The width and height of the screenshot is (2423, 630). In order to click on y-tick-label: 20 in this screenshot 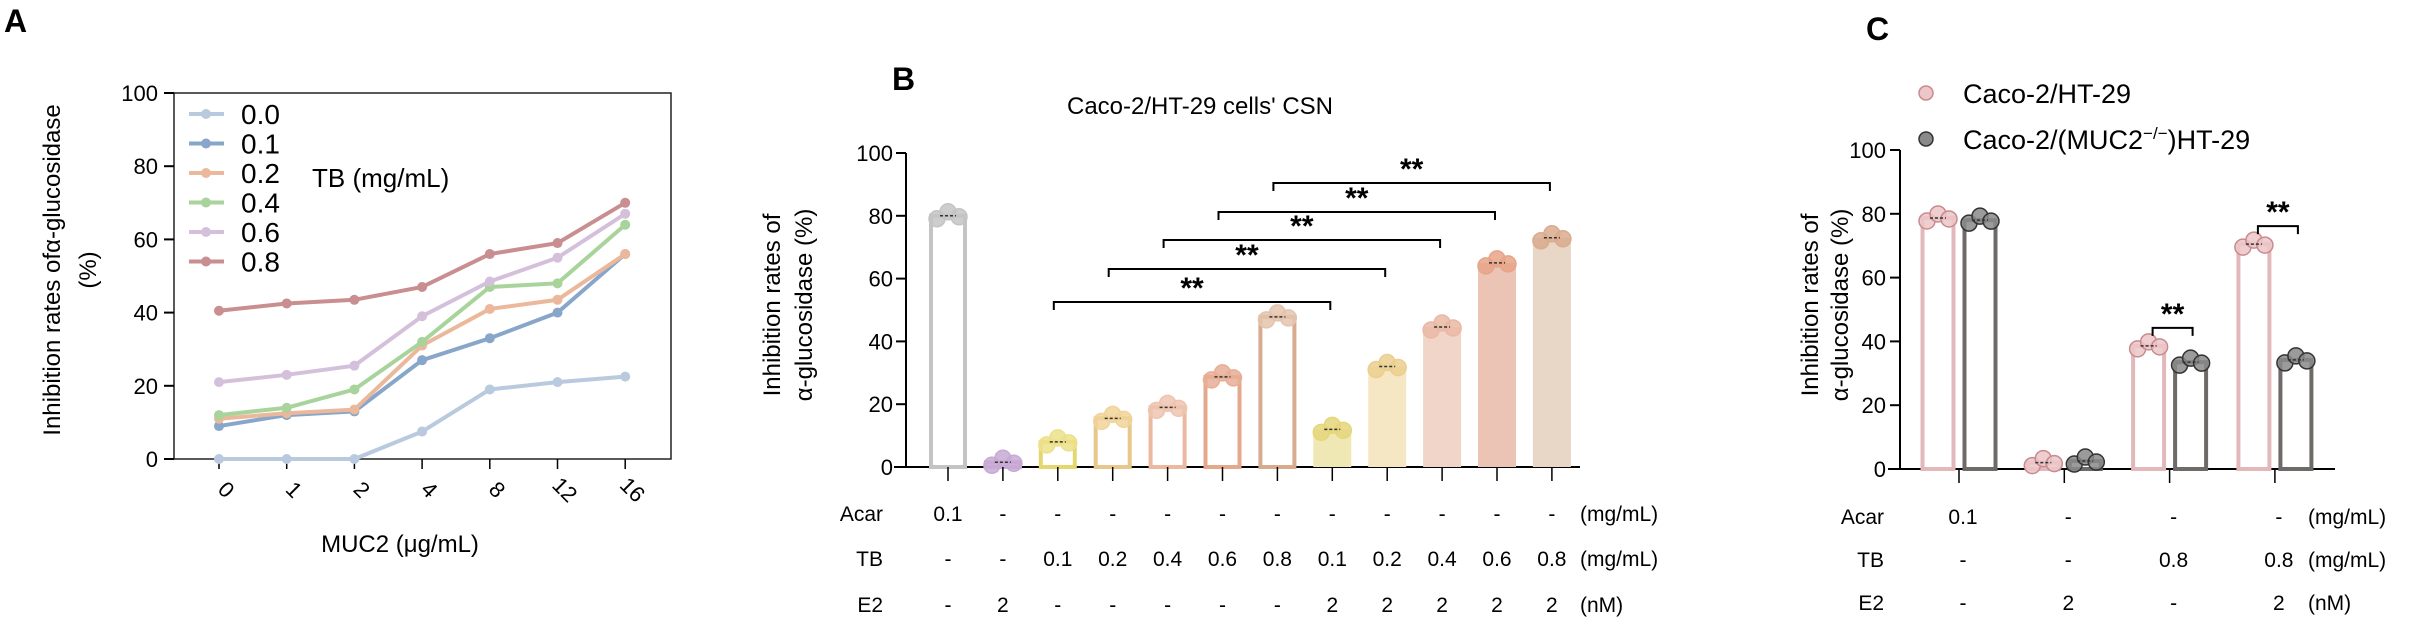, I will do `click(146, 386)`.